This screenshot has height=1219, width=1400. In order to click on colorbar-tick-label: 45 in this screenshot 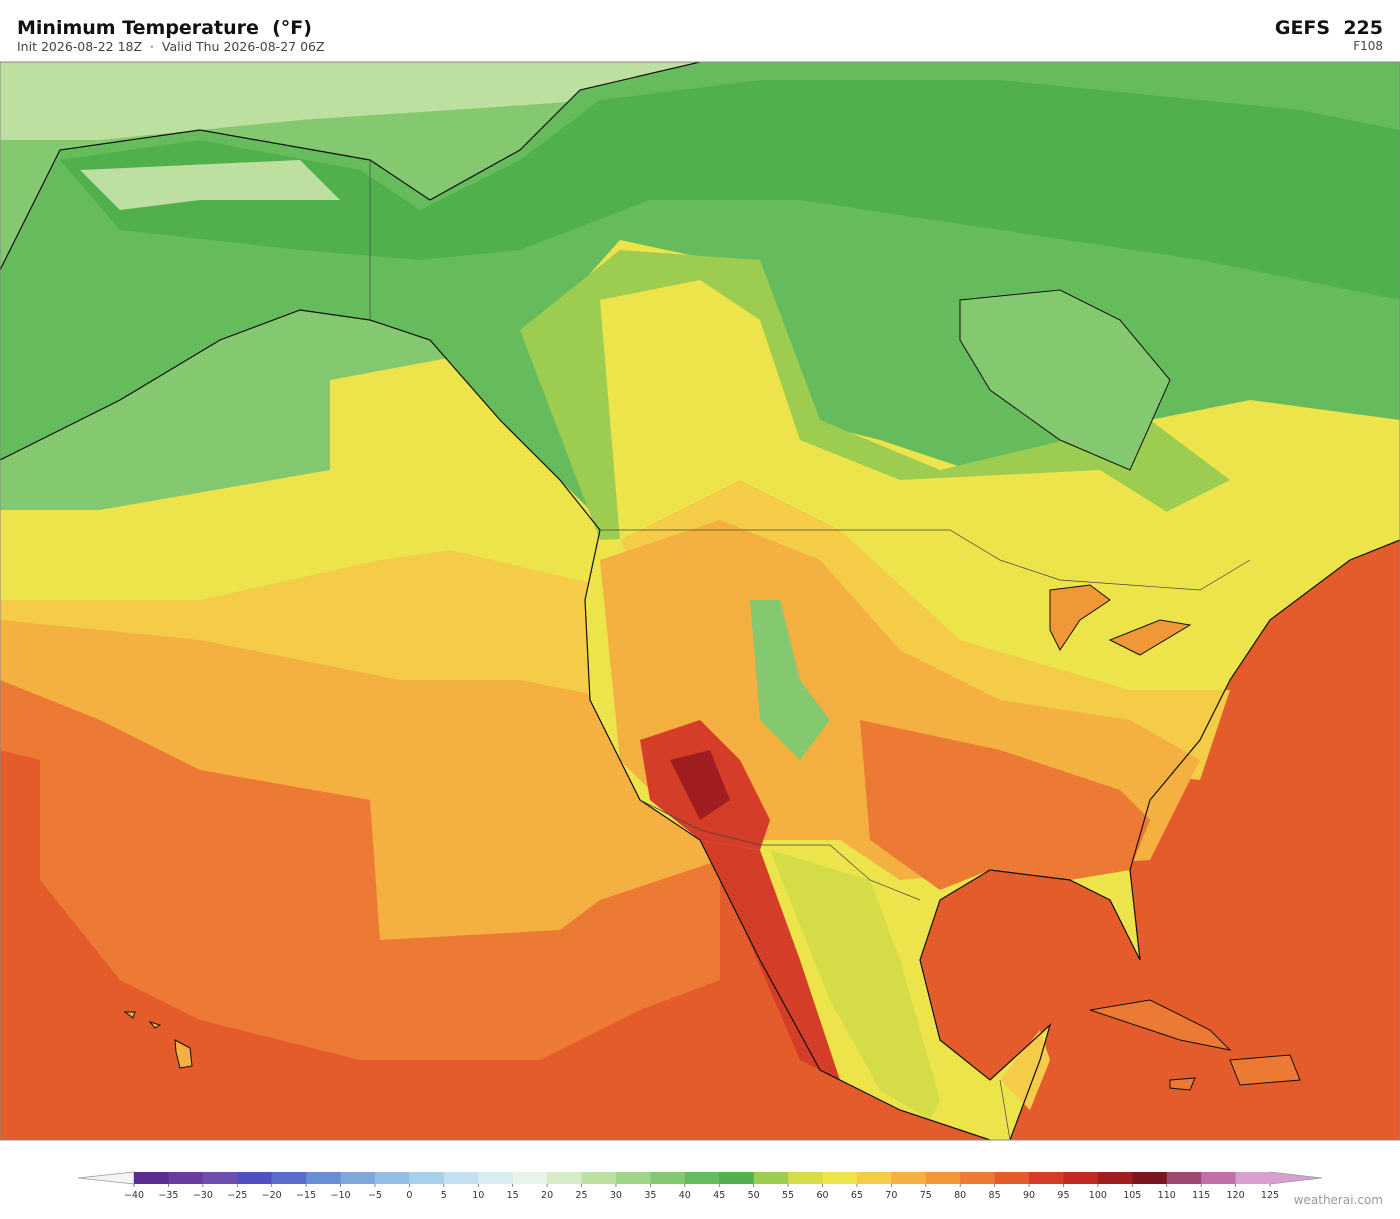, I will do `click(719, 1195)`.